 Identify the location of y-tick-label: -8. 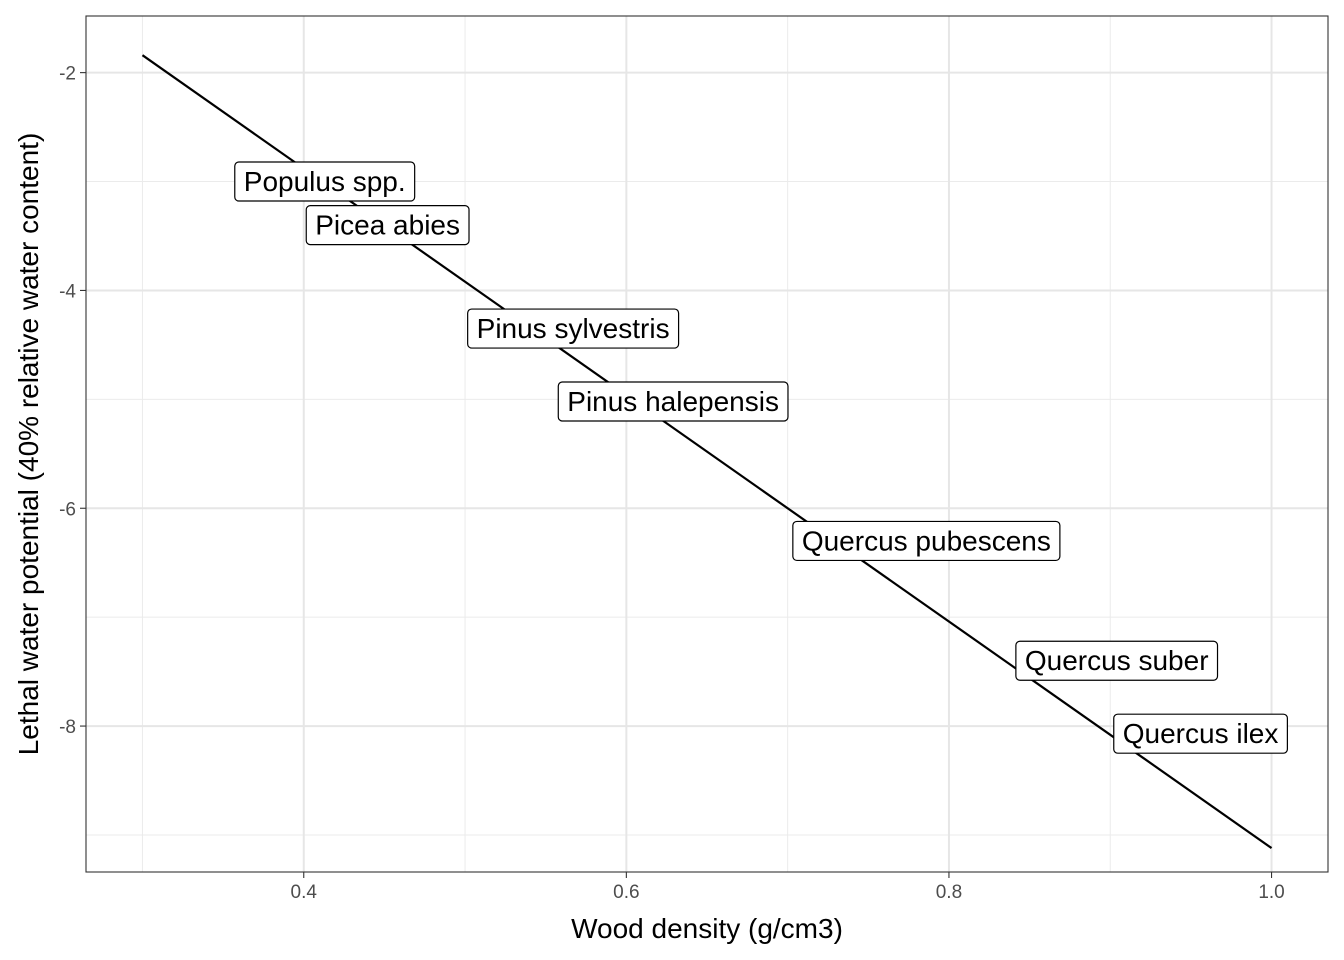
(67, 727).